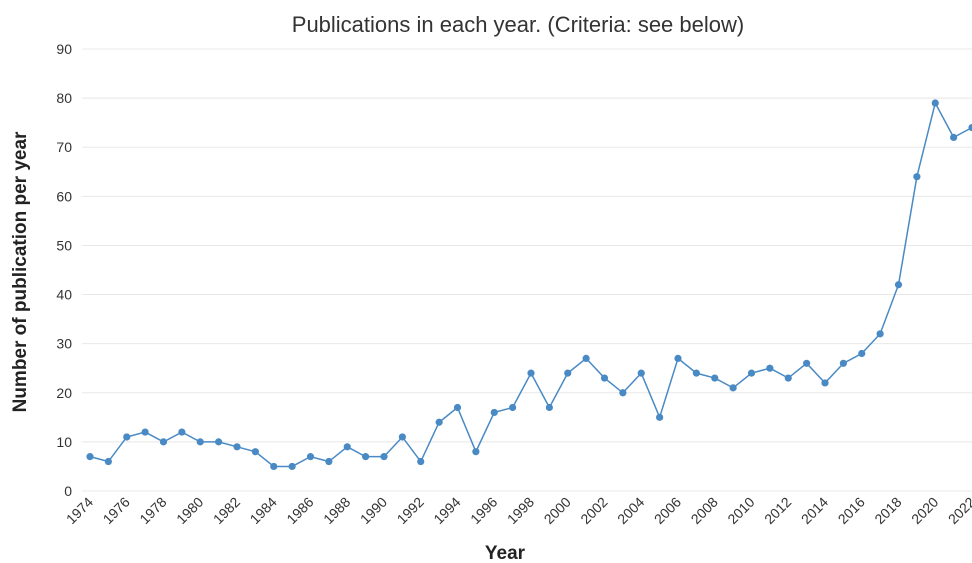 The width and height of the screenshot is (972, 563). I want to click on x-tick-label: 1998, so click(520, 510).